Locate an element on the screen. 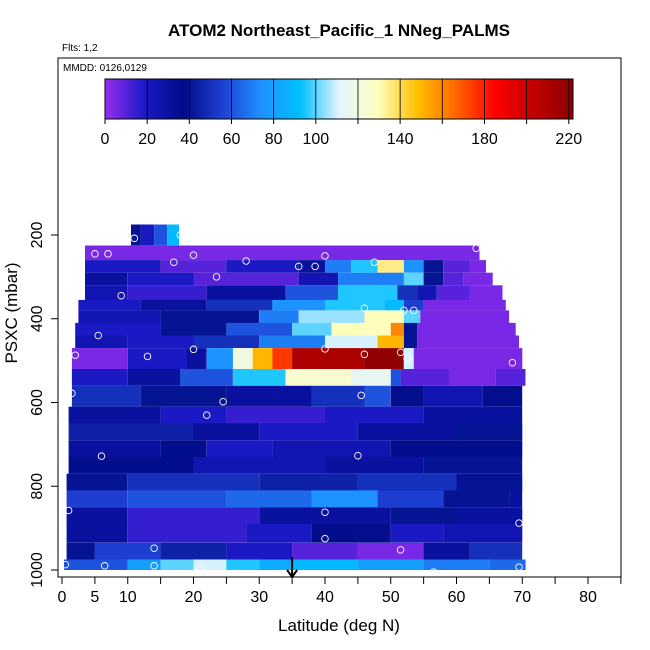 The image size is (650, 650). x-tick-label: 60 is located at coordinates (457, 597).